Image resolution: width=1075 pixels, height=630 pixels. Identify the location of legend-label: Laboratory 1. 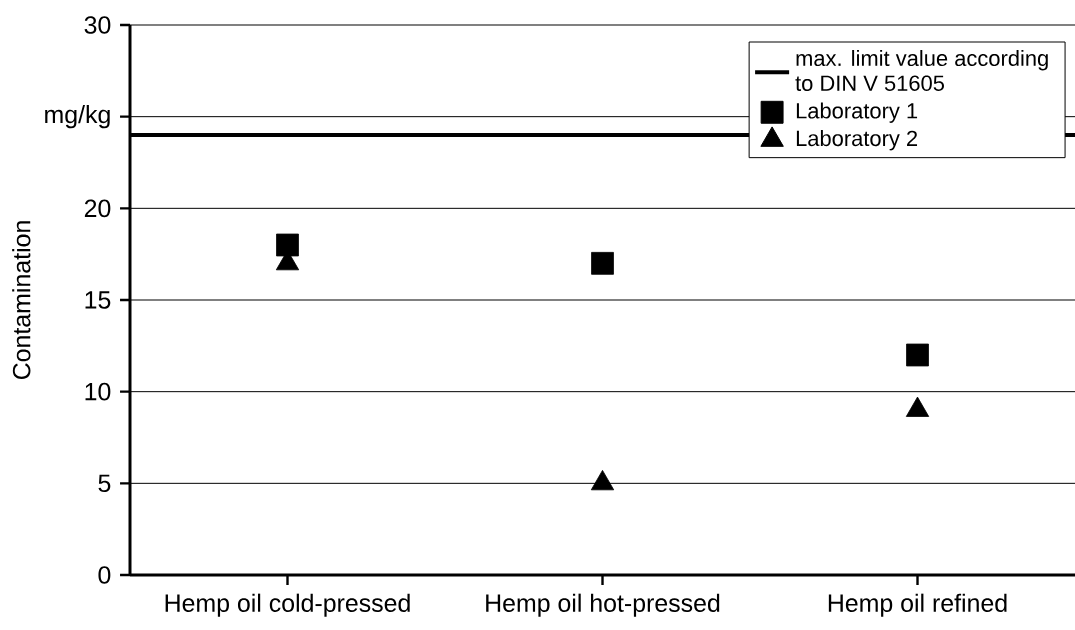
(857, 112).